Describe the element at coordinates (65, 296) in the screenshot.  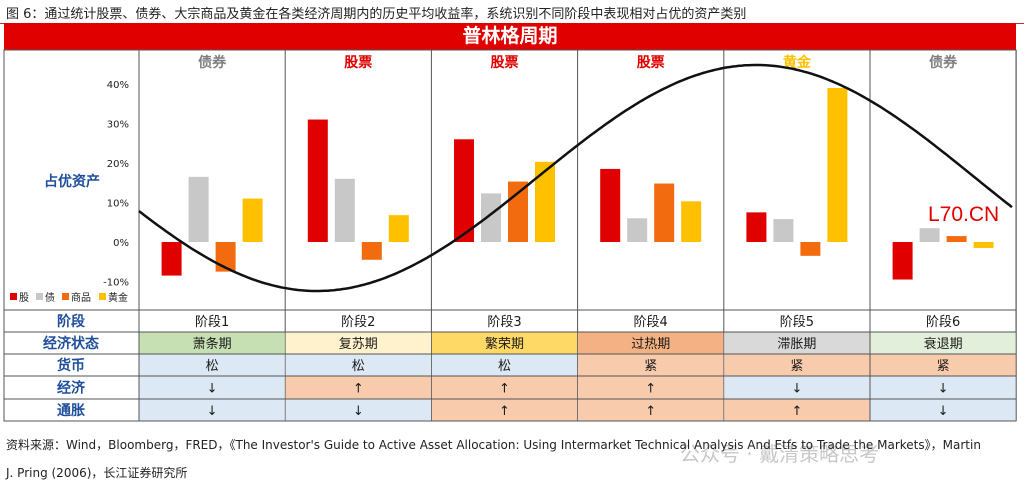
I see `legend-swatch-商品` at that location.